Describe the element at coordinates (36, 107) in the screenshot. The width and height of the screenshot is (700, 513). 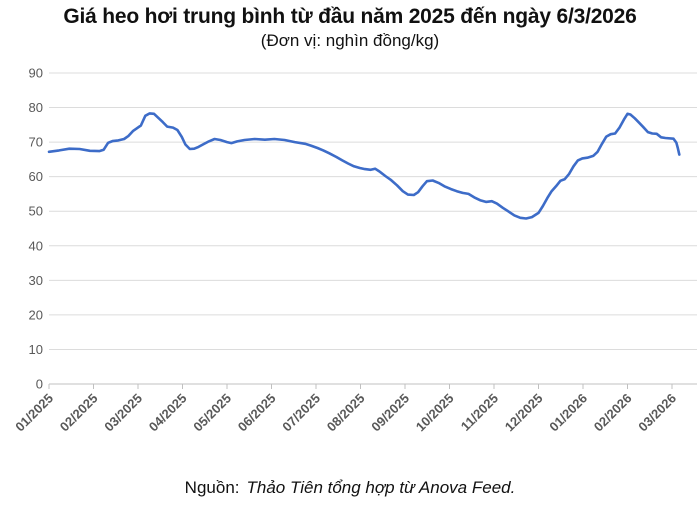
I see `y-tick-label: 80` at that location.